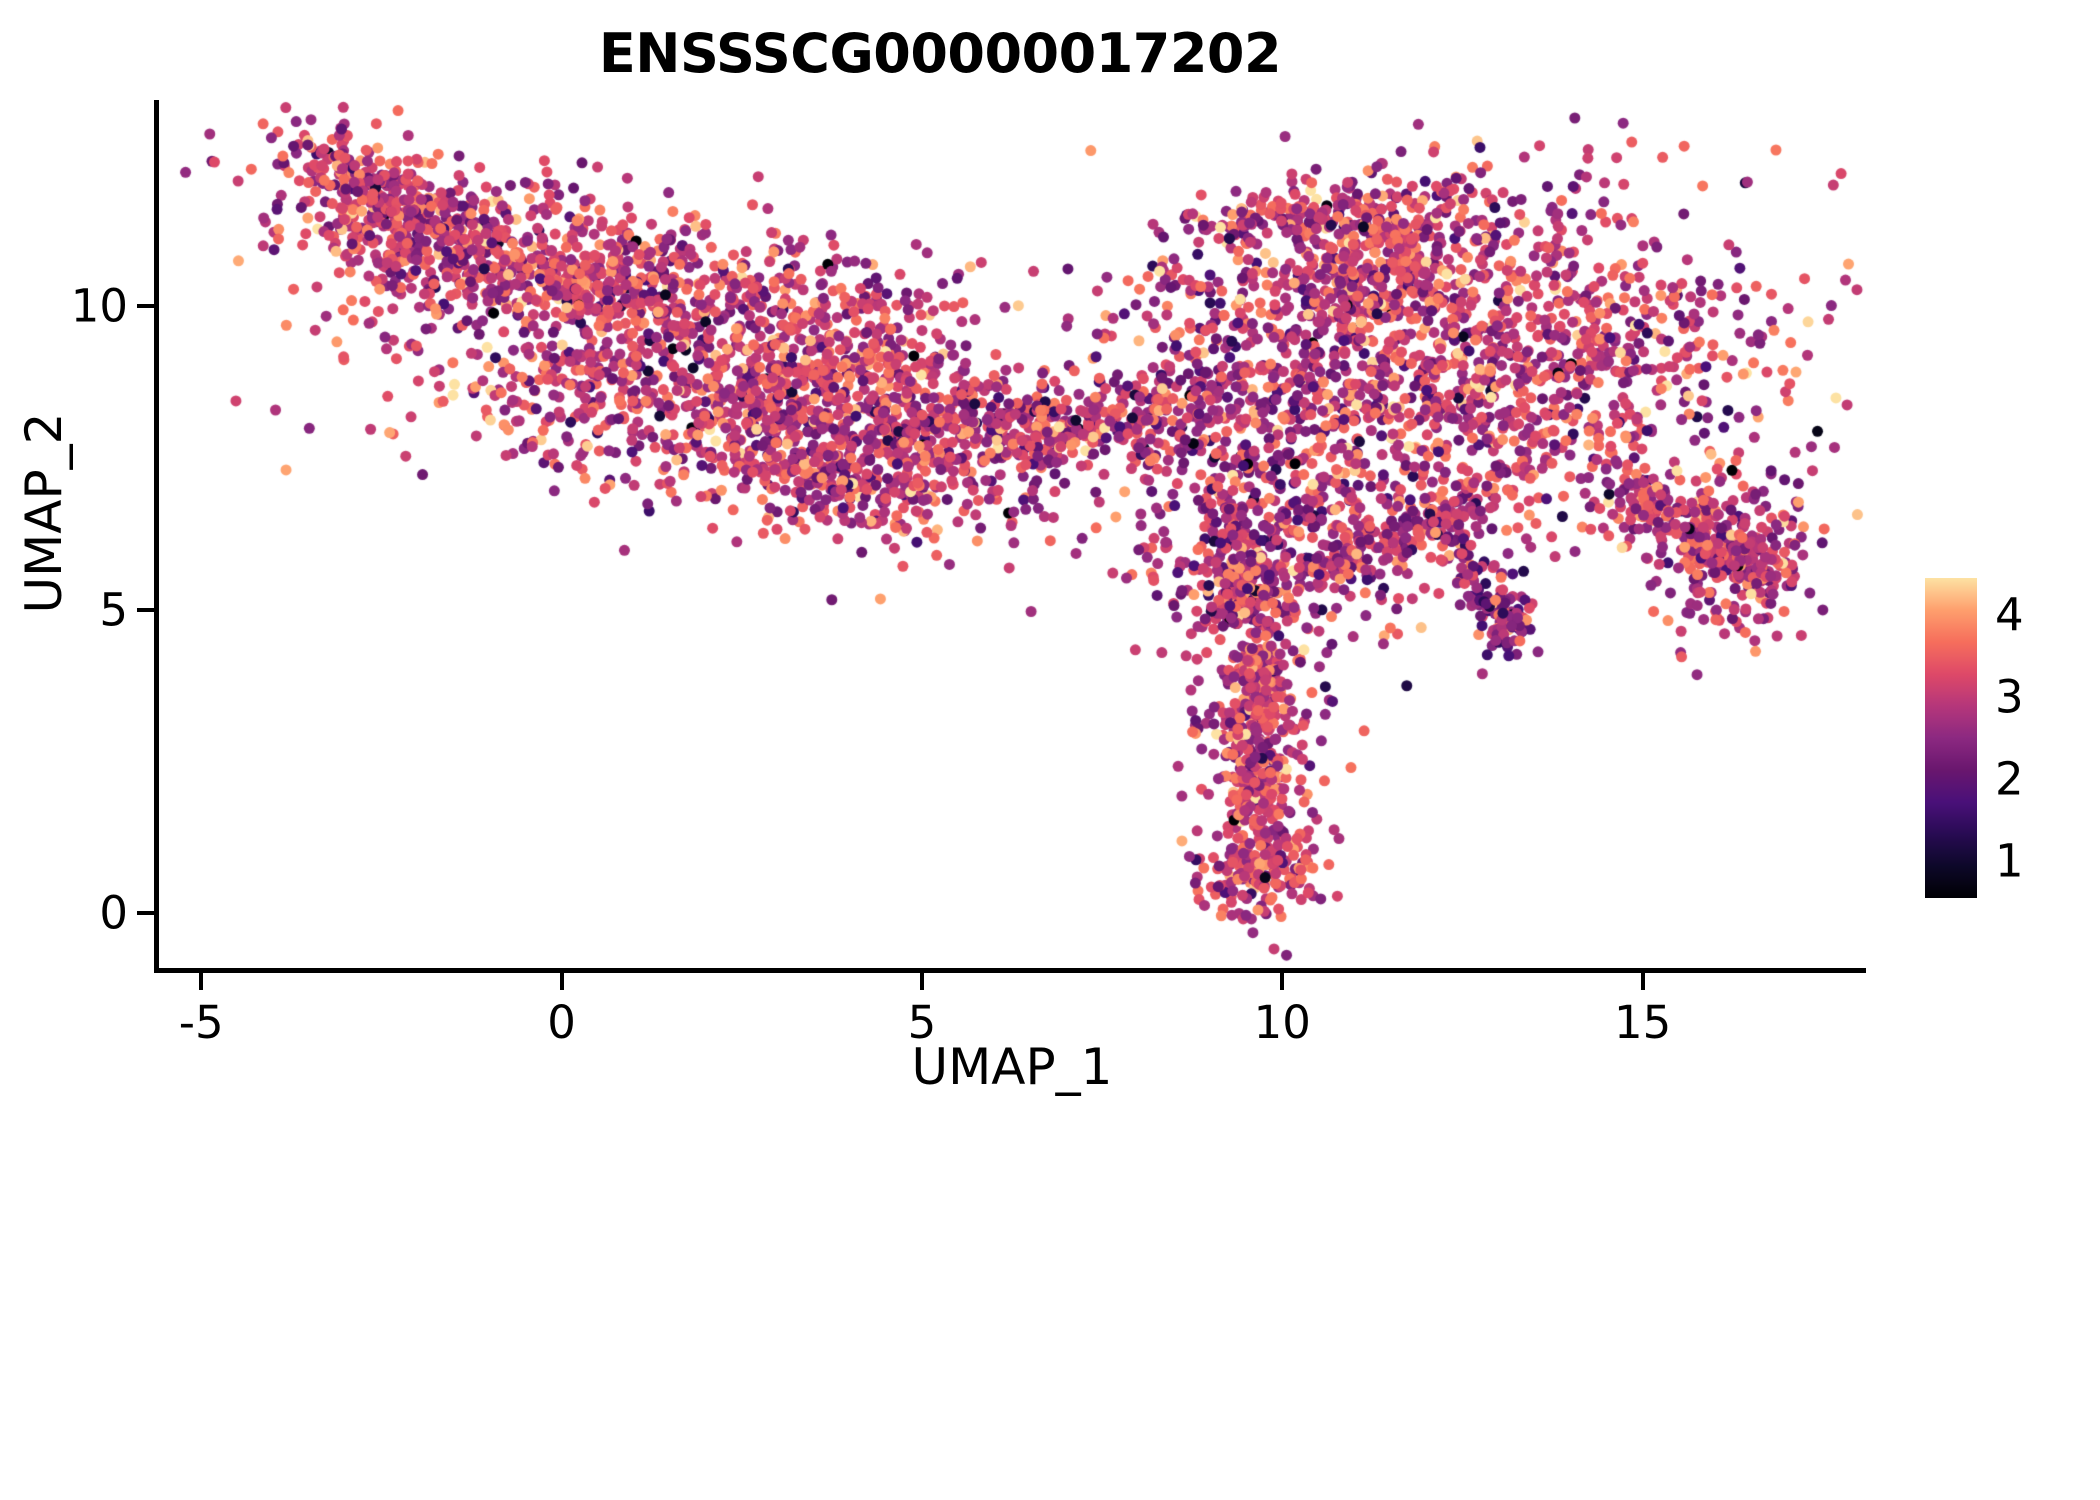 Image resolution: width=2100 pixels, height=1500 pixels. I want to click on x-tick-label: 10, so click(1282, 1022).